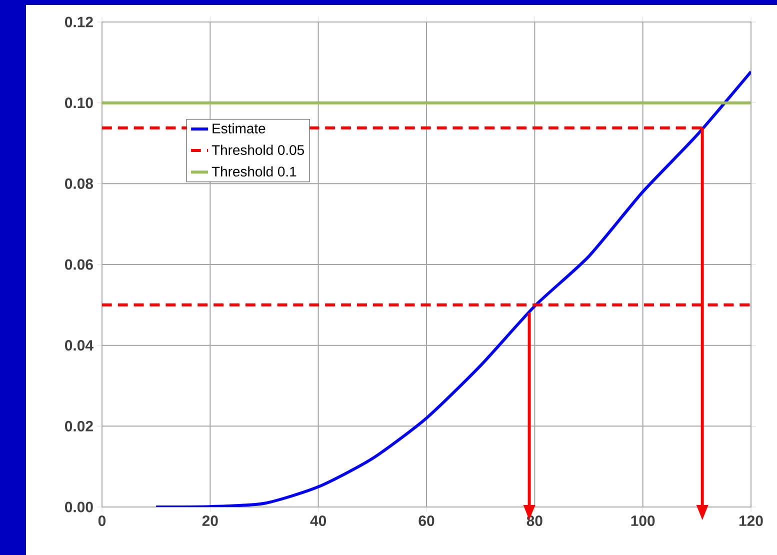  What do you see at coordinates (239, 128) in the screenshot?
I see `legend-label: Estimate` at bounding box center [239, 128].